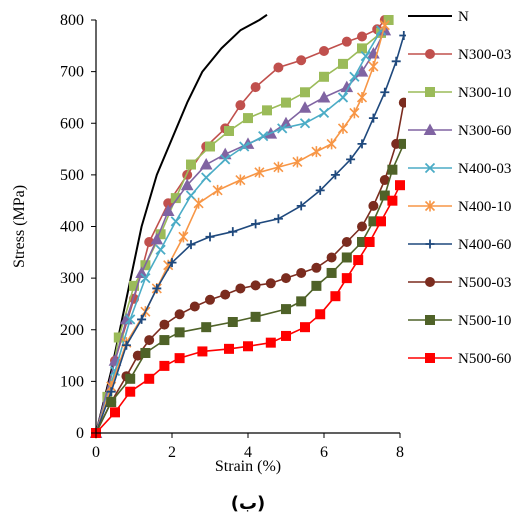 This screenshot has height=518, width=528. I want to click on x-axis-title: Strain (%), so click(248, 466).